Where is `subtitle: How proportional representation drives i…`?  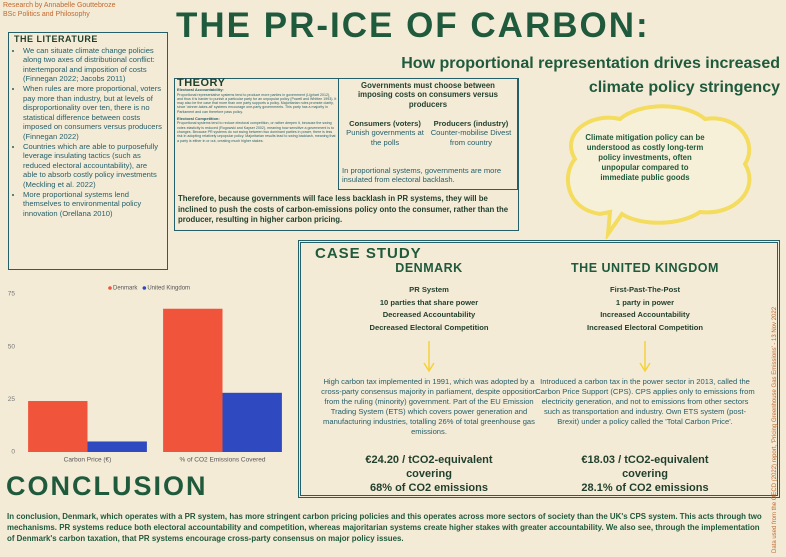
subtitle: How proportional representation drives i… is located at coordinates (530, 76).